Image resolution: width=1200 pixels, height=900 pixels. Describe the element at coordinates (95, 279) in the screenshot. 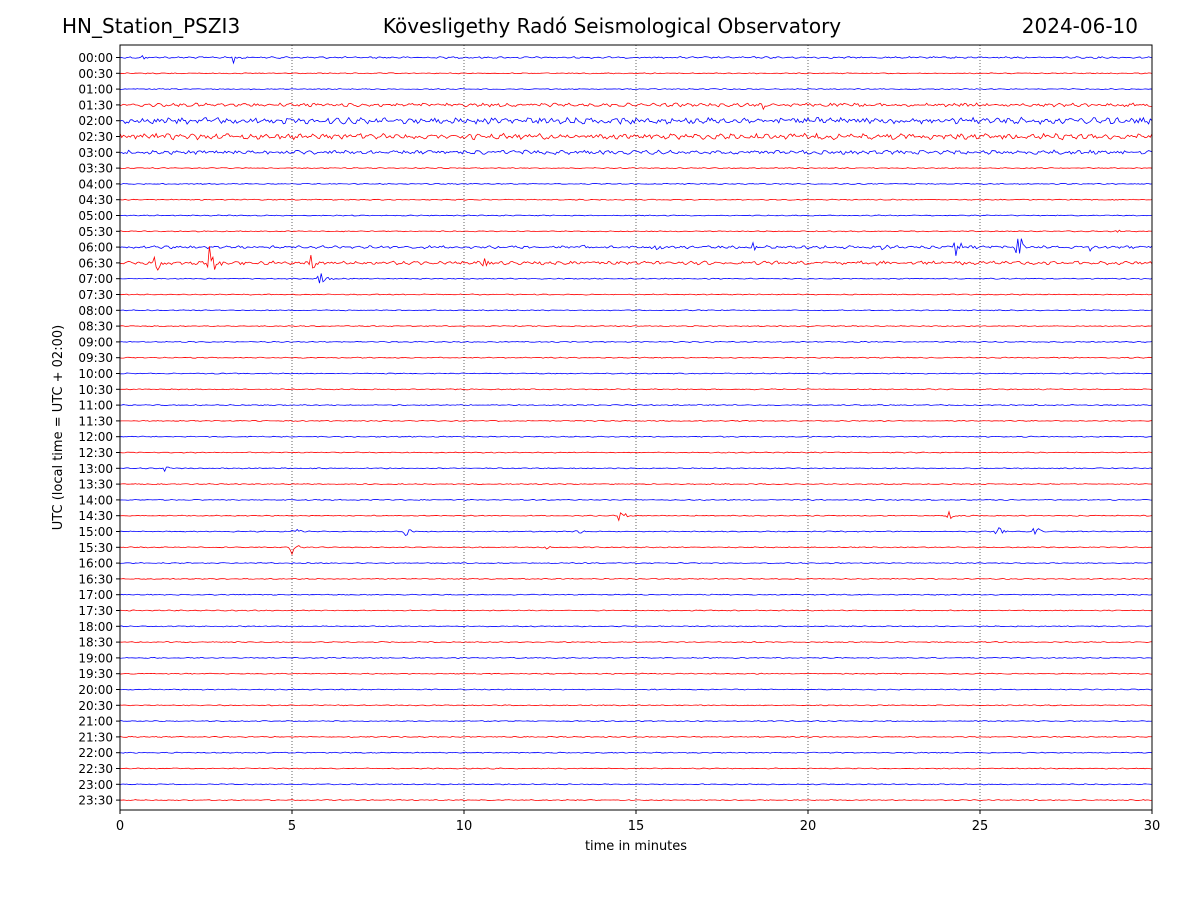

I see `y-tick-label: 07:00` at that location.